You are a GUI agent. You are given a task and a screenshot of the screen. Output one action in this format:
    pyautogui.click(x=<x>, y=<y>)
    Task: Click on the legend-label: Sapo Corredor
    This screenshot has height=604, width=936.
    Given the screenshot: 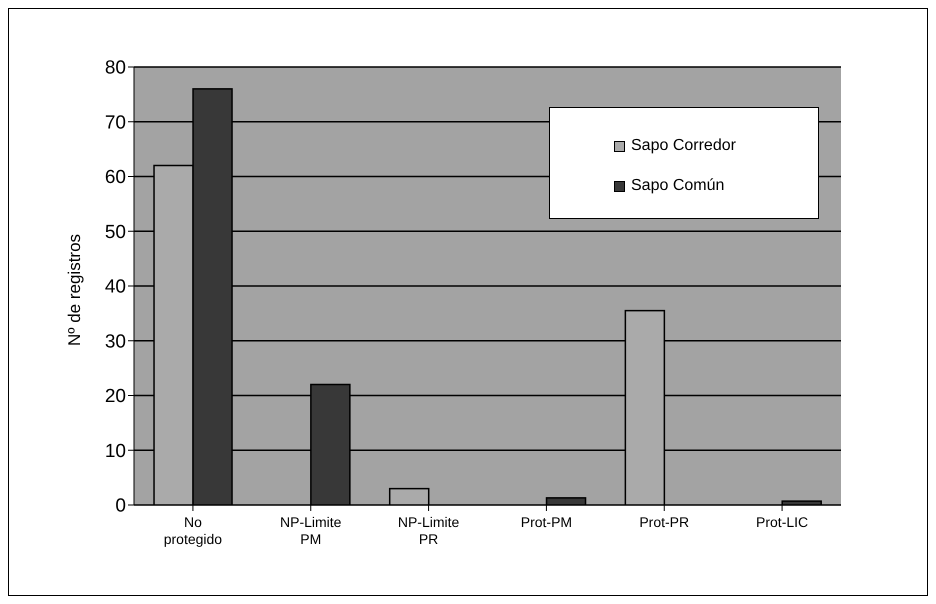 What is the action you would take?
    pyautogui.click(x=683, y=146)
    